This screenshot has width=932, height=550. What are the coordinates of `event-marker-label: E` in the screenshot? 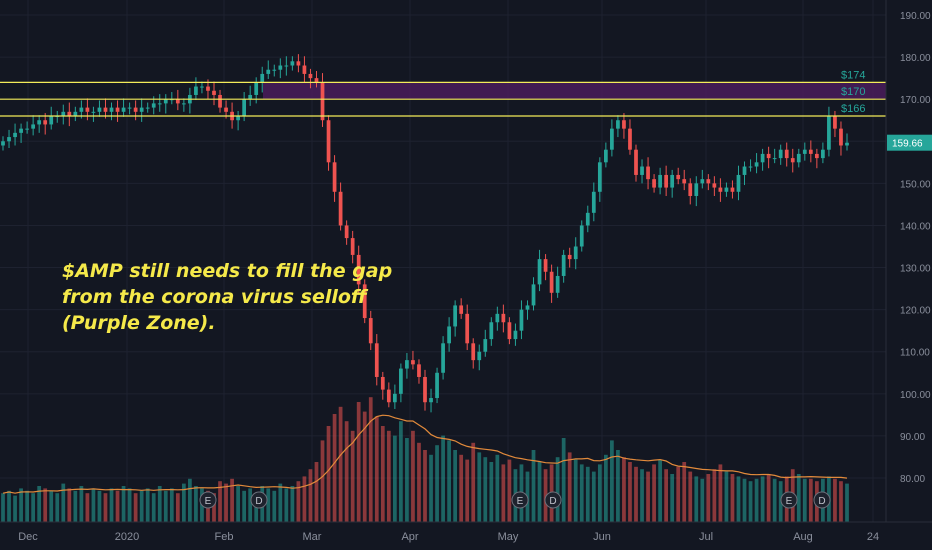 It's located at (208, 501).